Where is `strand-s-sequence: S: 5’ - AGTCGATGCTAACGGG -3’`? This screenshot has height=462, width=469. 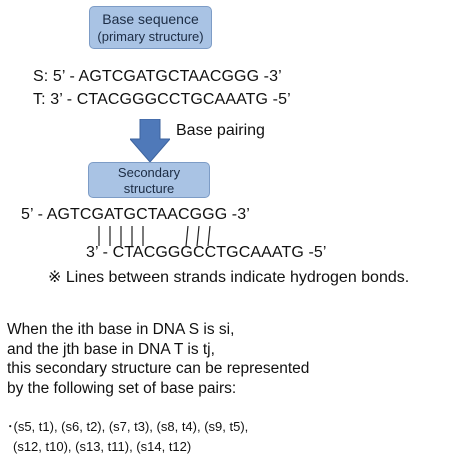 strand-s-sequence: S: 5’ - AGTCGATGCTAACGGG -3’ is located at coordinates (157, 76).